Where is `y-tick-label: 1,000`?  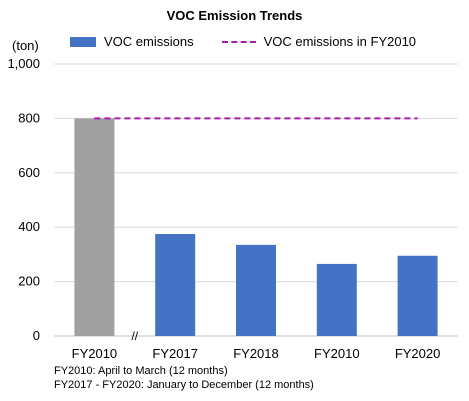 y-tick-label: 1,000 is located at coordinates (23, 63).